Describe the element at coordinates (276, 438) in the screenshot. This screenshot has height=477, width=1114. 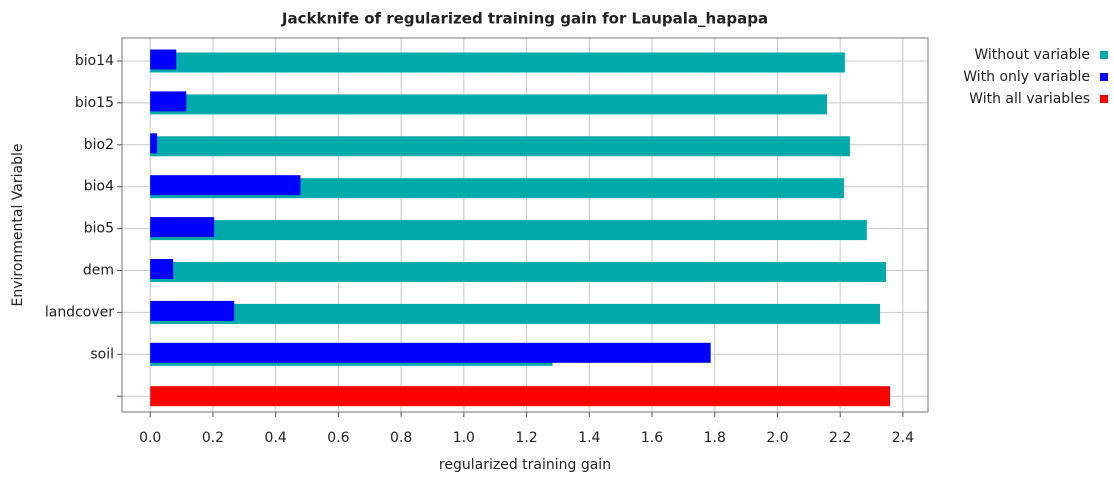
I see `x-tick-label: 0.4` at that location.